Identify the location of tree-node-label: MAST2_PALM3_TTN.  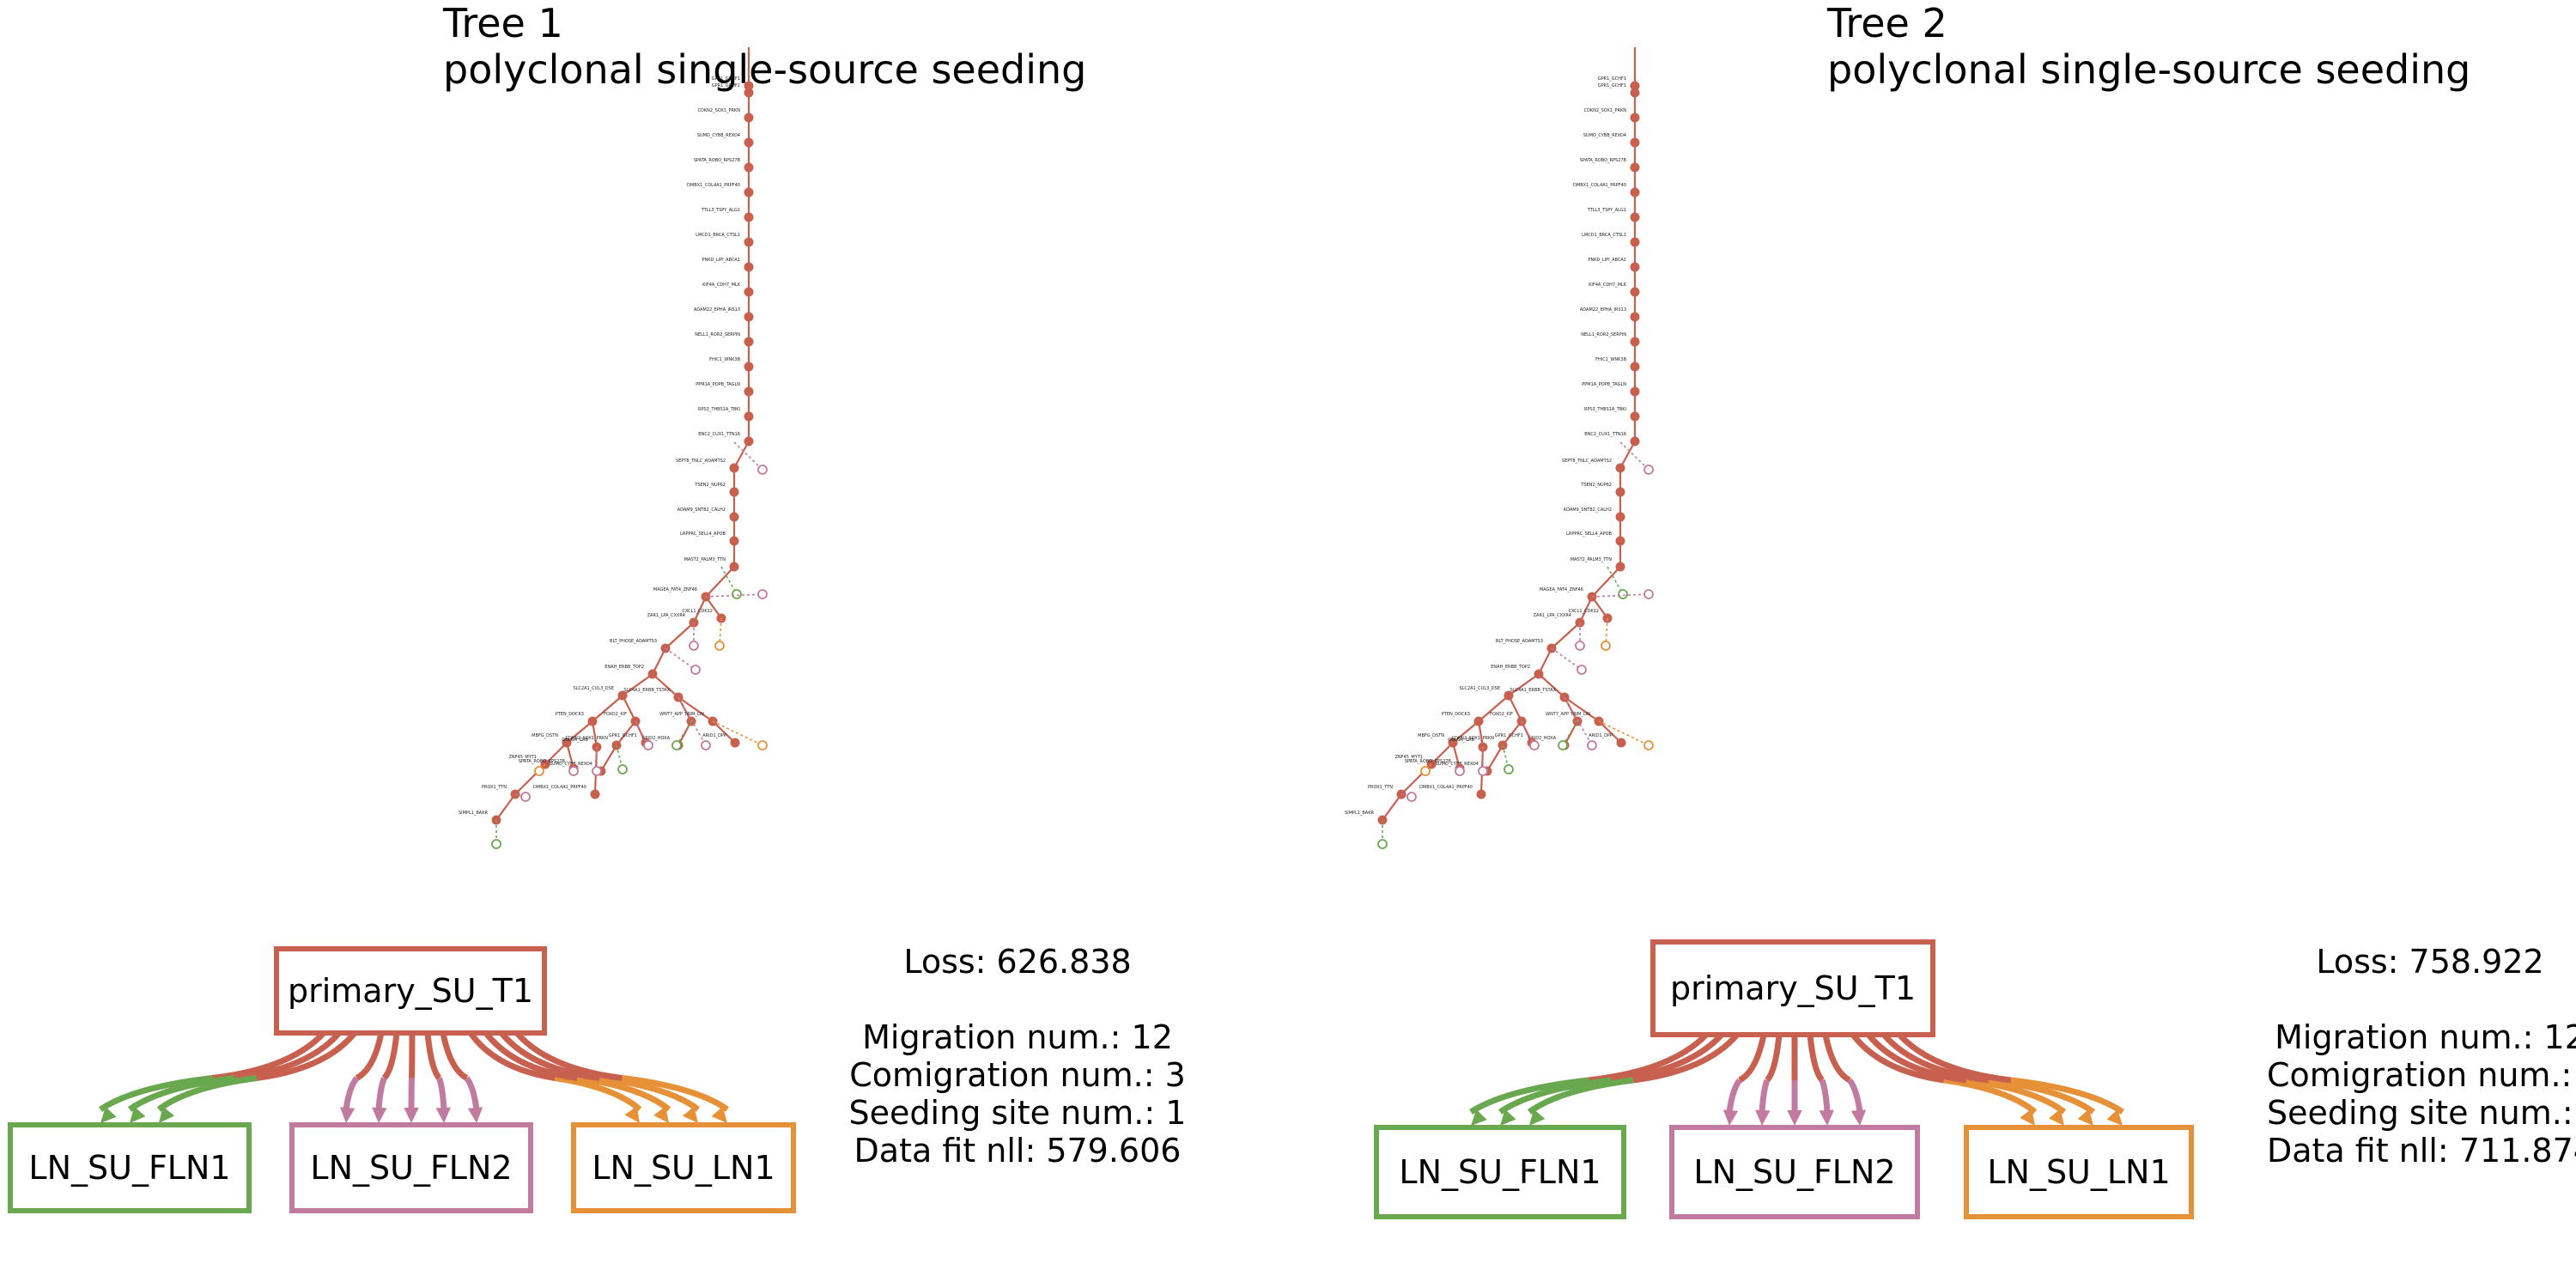
(1592, 559).